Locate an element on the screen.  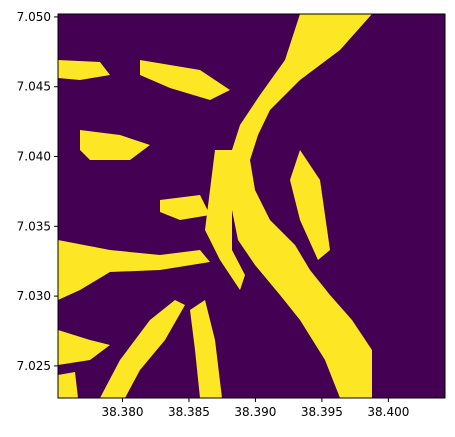
y-tick-label: 7.035 is located at coordinates (34, 226).